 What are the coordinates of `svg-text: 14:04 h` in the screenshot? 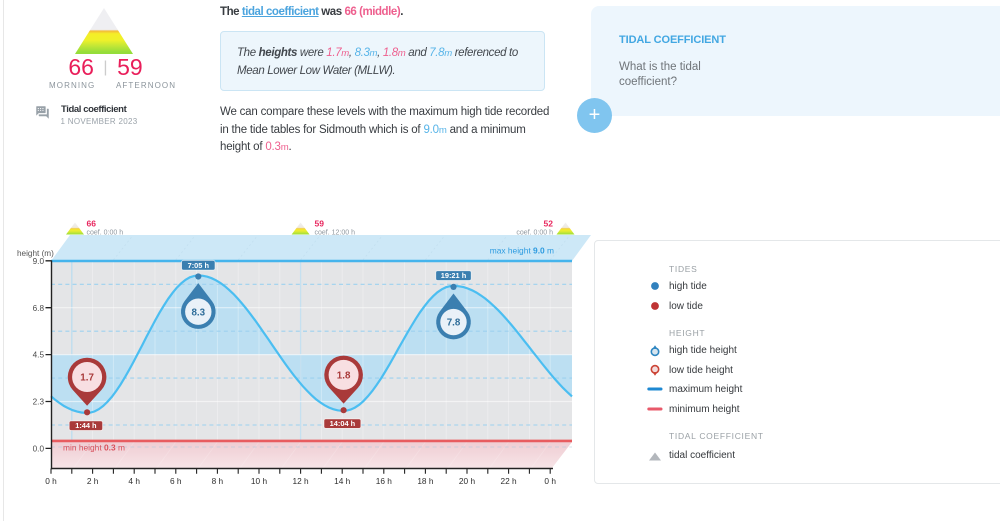 It's located at (343, 423).